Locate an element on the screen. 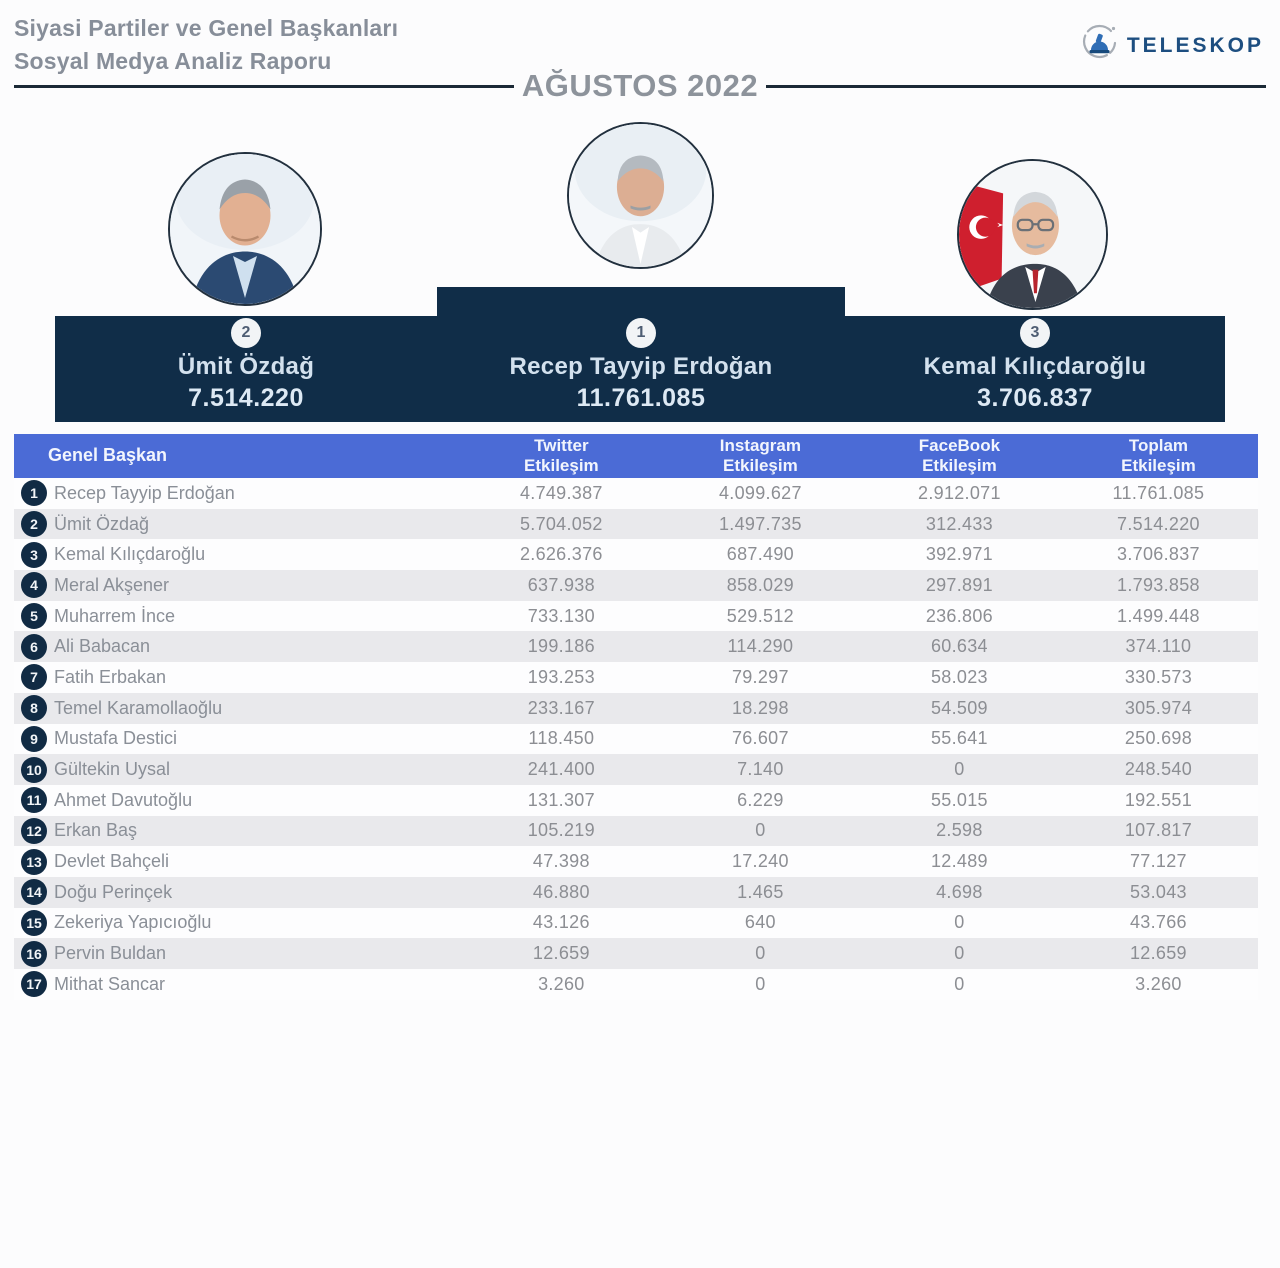 This screenshot has height=1268, width=1280. row-rank-badge: 4 is located at coordinates (34, 585).